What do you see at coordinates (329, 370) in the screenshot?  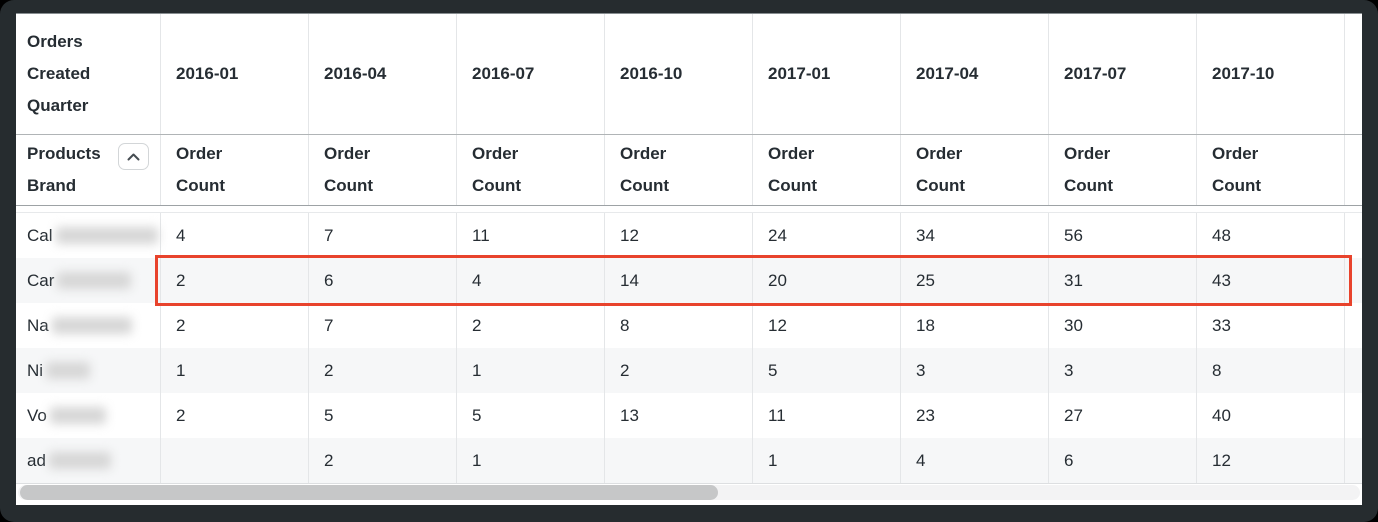 I see `order-count-value: 2` at bounding box center [329, 370].